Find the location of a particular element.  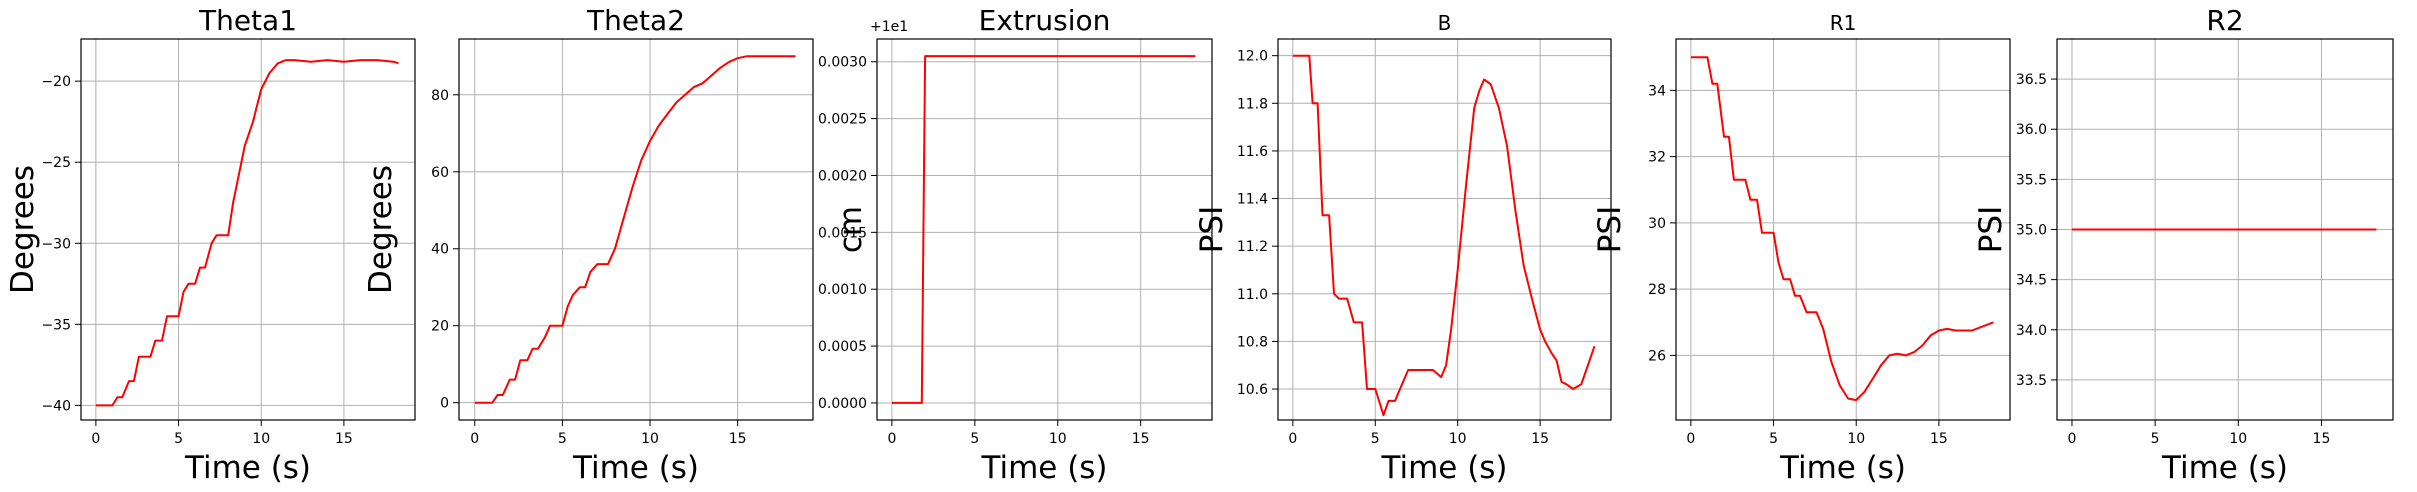

series-line-b is located at coordinates (1444, 235).